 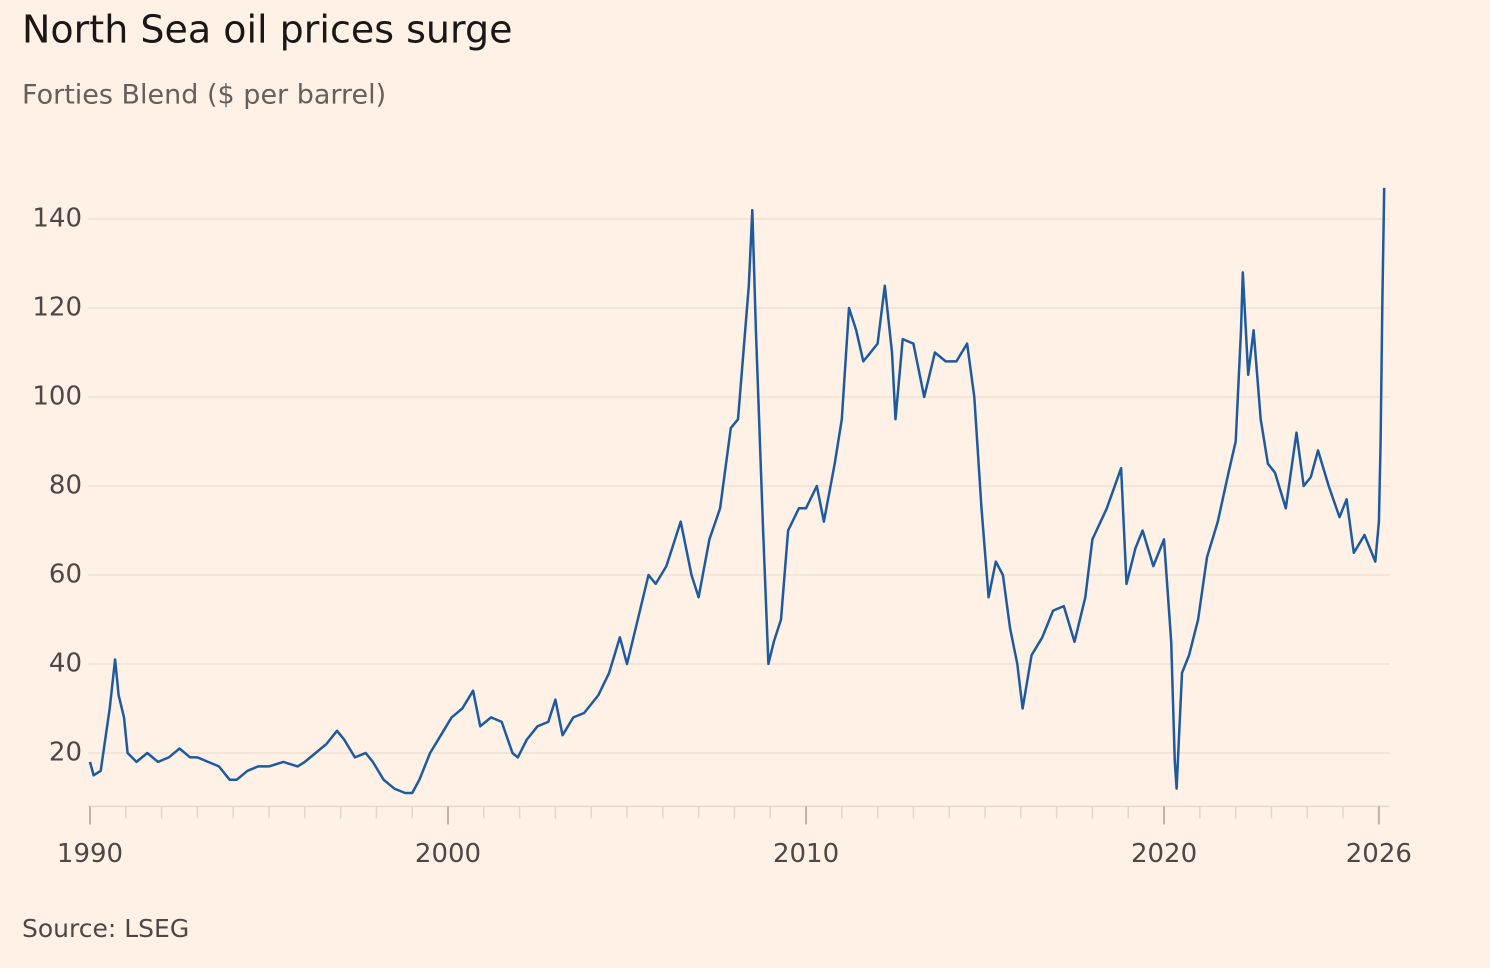 What do you see at coordinates (57, 308) in the screenshot?
I see `y-tick-label: 120` at bounding box center [57, 308].